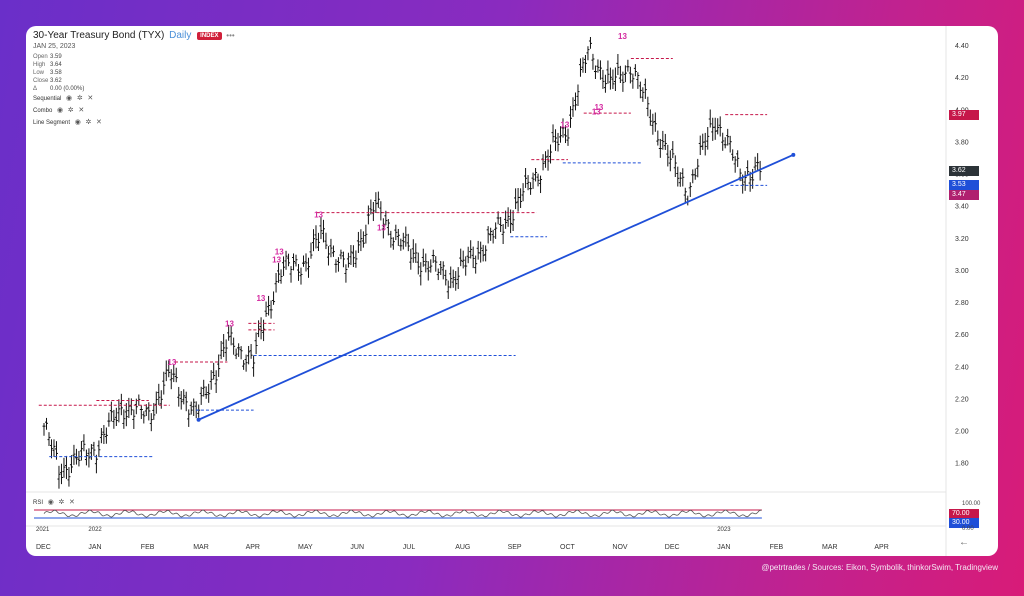 This screenshot has width=1024, height=596. Describe the element at coordinates (52, 123) in the screenshot. I see `study-label: Line Segment` at that location.